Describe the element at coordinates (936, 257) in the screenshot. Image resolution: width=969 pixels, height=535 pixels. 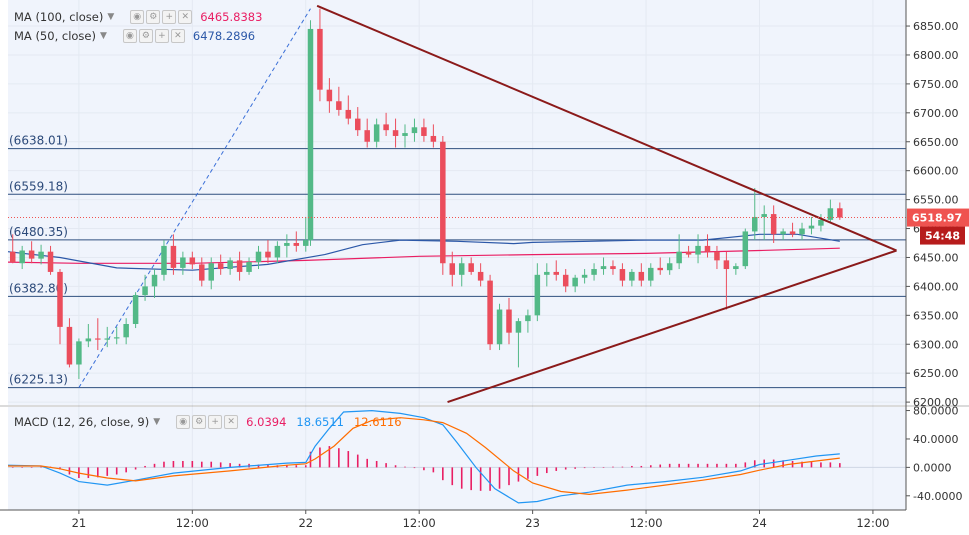
I see `price-tick-label: 6450.00` at that location.